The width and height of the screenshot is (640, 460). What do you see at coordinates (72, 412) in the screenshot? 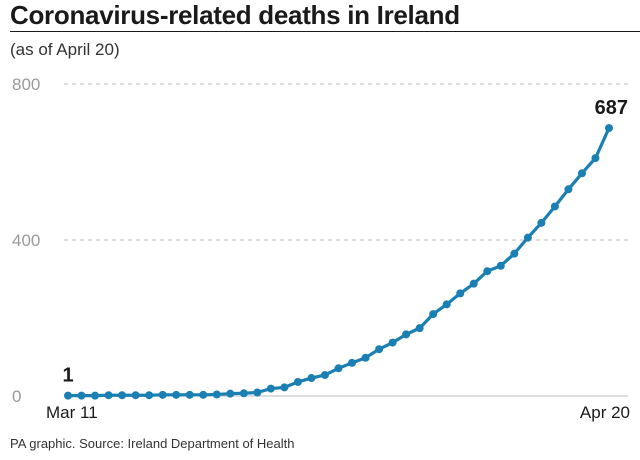
I see `x-tick-label: Mar 11` at bounding box center [72, 412].